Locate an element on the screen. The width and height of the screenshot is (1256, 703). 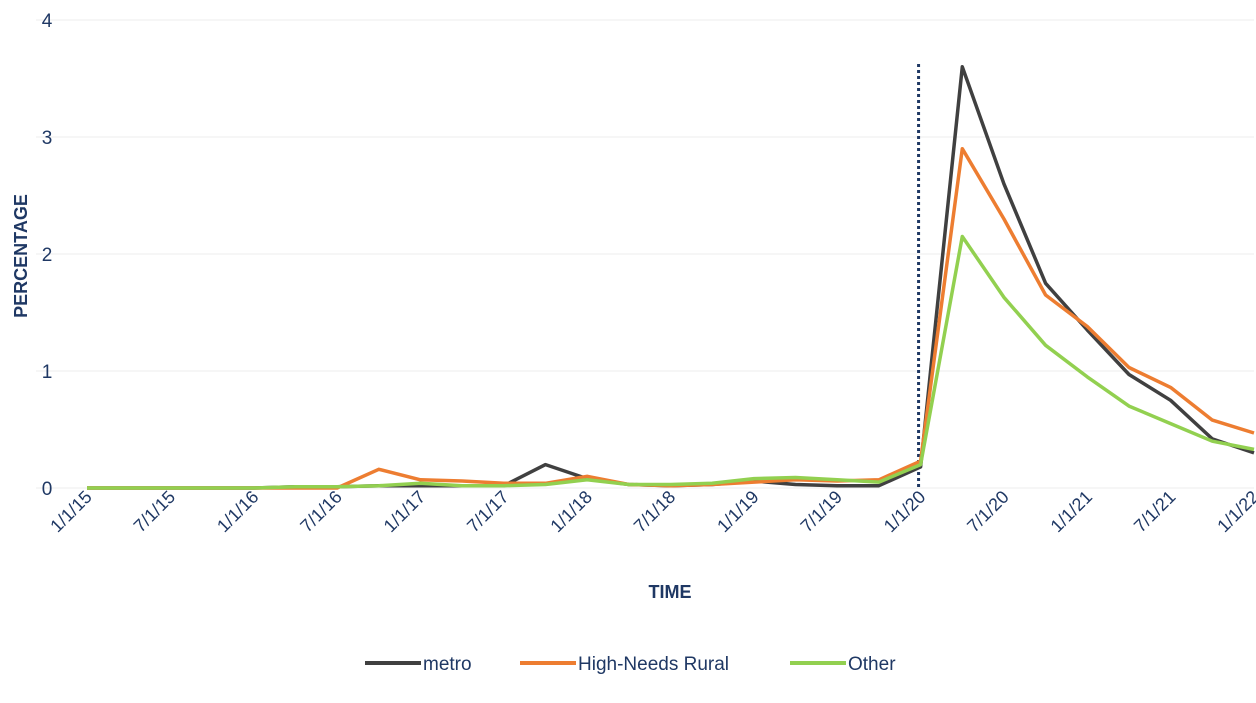
y-tick-label: 2 is located at coordinates (47, 255).